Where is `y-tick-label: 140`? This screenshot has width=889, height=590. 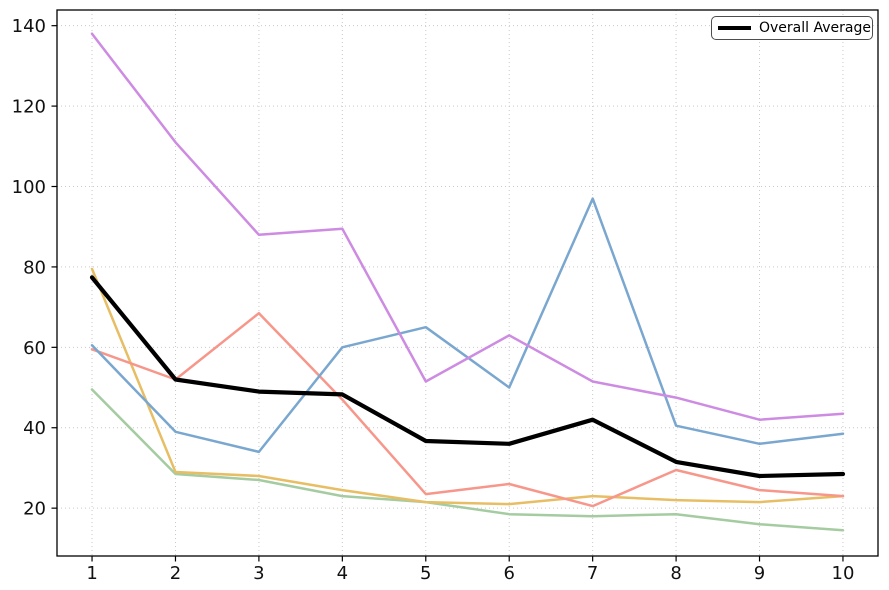
y-tick-label: 140 is located at coordinates (29, 26).